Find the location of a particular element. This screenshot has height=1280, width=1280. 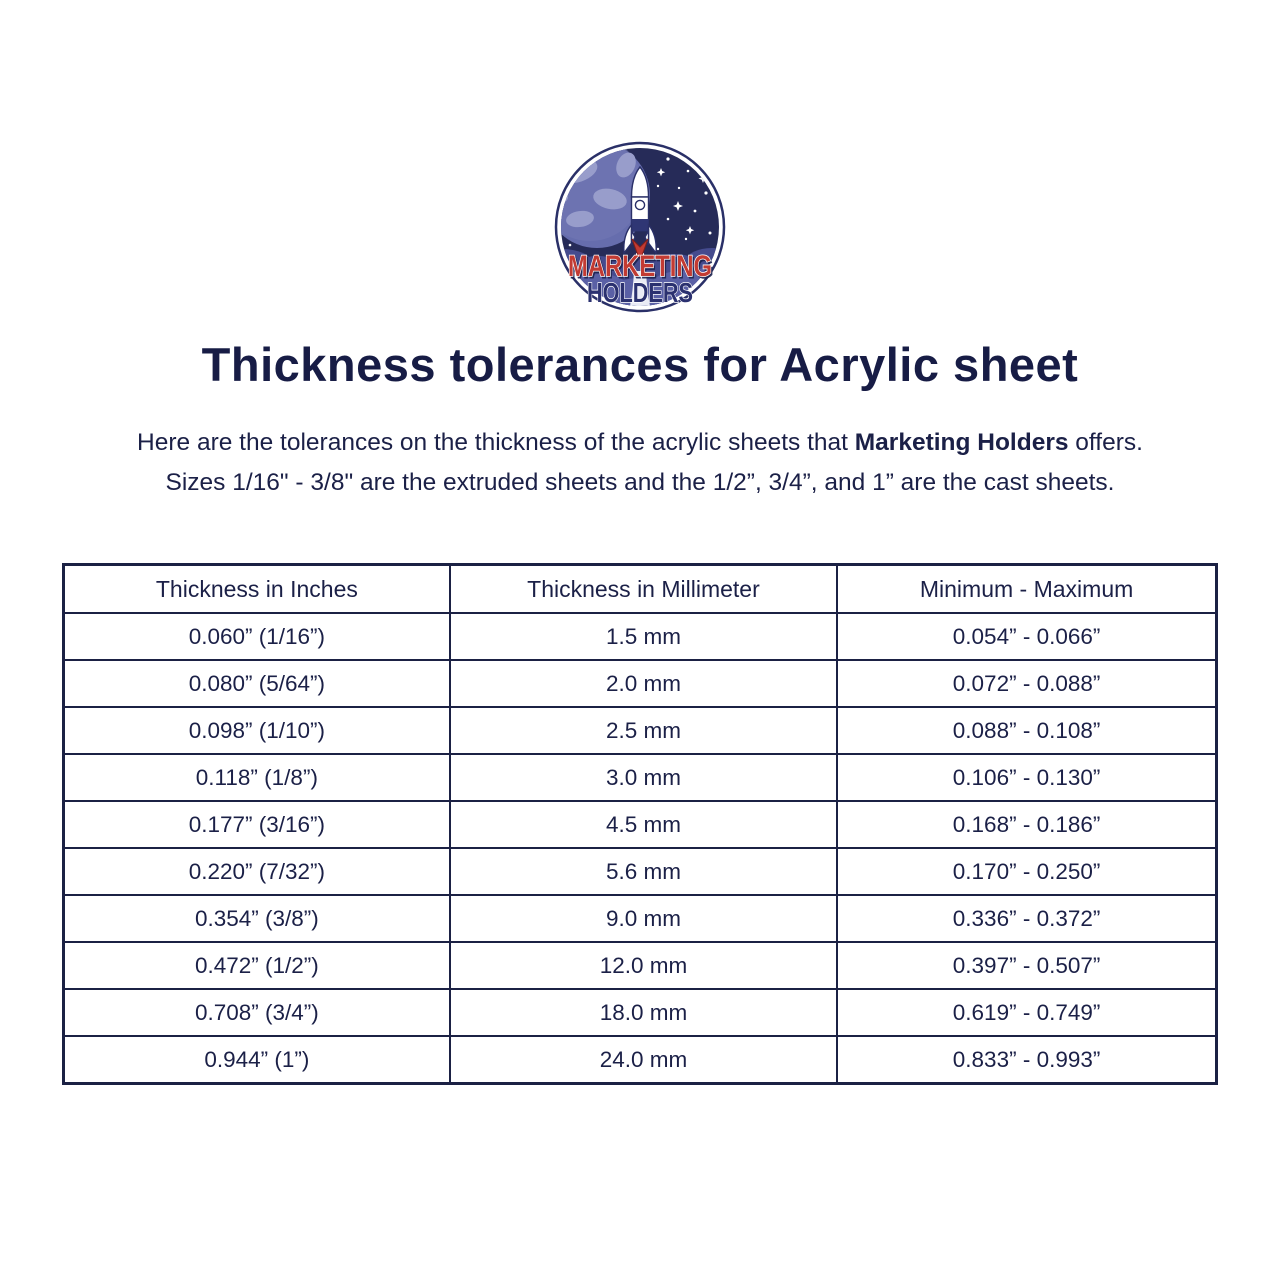

table-row: 0.118” (1/8”) 3.0 mm 0.106” - 0.130” is located at coordinates (640, 778).